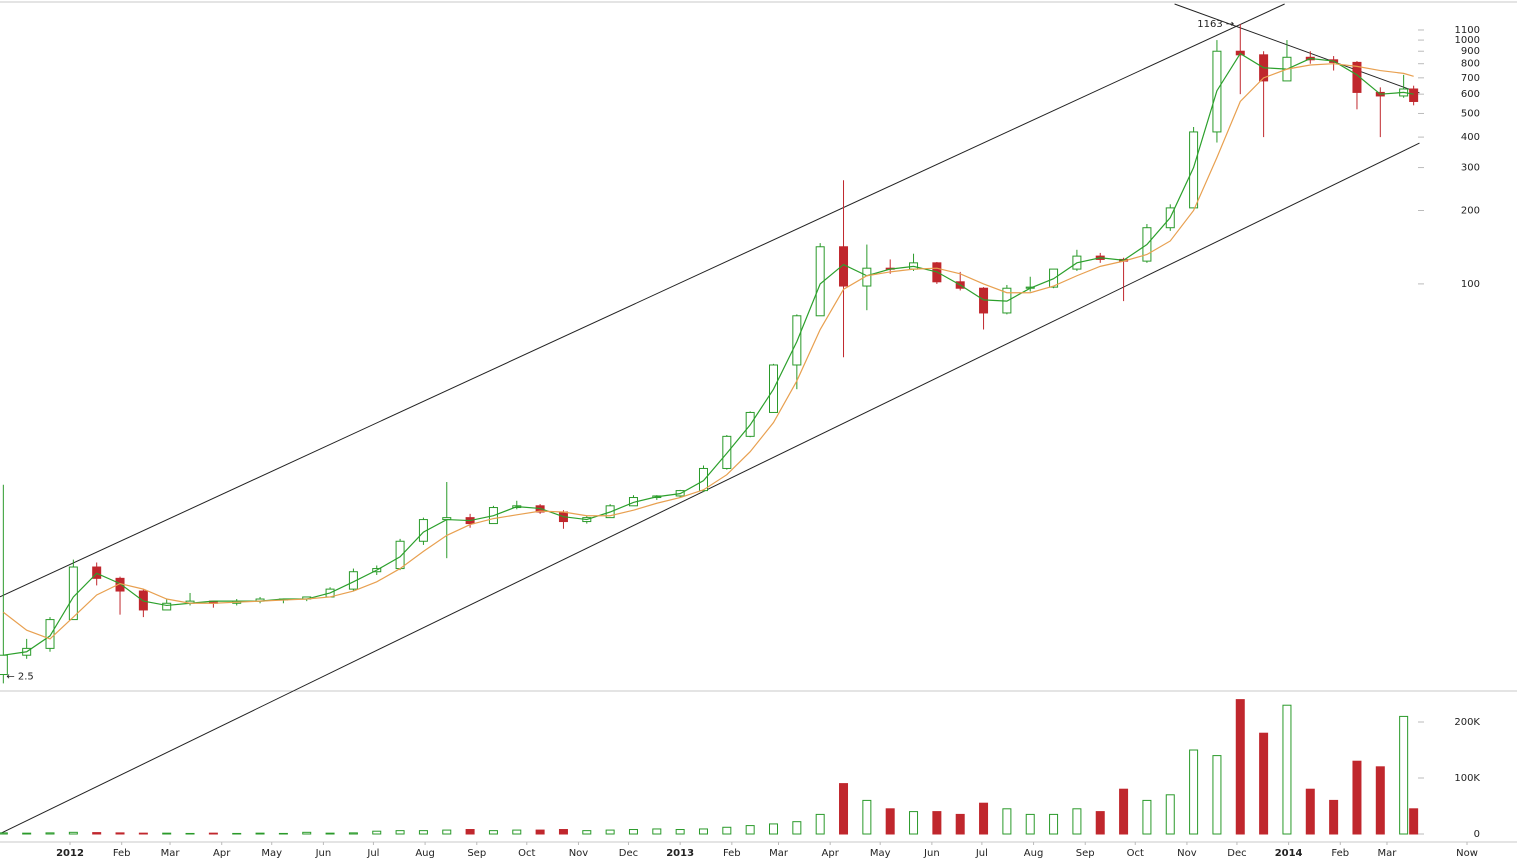 The height and width of the screenshot is (867, 1517). I want to click on x-tick-label: 2014, so click(1289, 853).